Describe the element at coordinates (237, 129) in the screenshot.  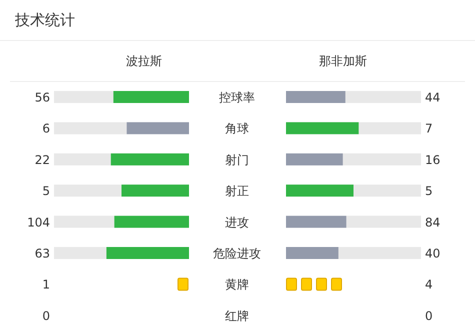
I see `category-label: 角球` at that location.